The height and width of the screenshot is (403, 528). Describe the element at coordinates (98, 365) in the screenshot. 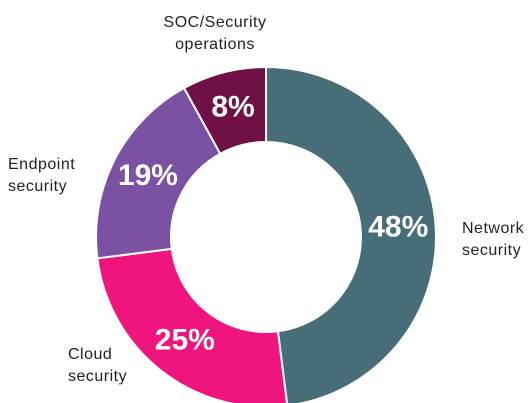

I see `category-label: Cloud security` at that location.